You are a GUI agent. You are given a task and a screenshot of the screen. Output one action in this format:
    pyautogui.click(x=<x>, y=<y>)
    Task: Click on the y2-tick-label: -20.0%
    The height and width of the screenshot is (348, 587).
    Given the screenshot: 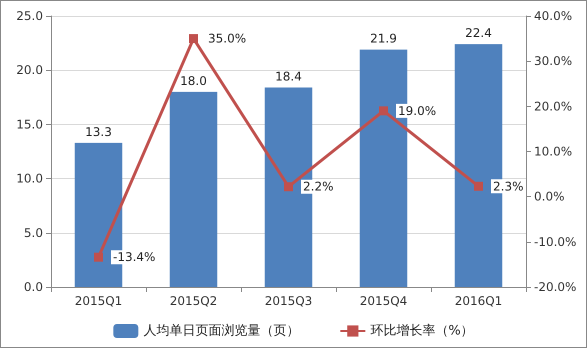 What is the action you would take?
    pyautogui.click(x=555, y=287)
    